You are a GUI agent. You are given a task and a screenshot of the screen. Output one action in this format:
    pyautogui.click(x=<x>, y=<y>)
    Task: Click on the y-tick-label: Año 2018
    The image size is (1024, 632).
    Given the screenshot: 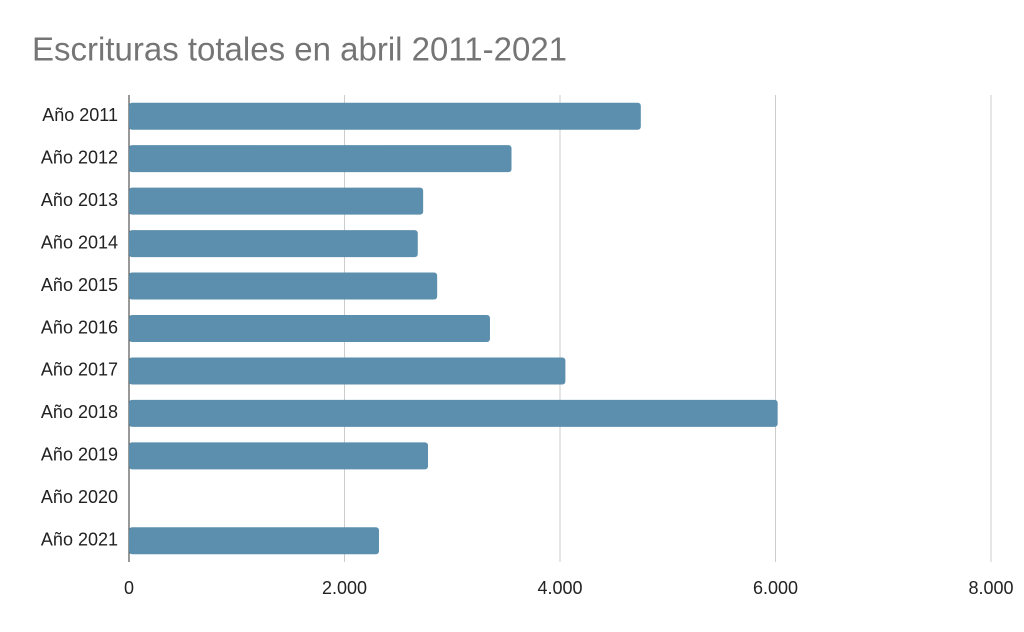 What is the action you would take?
    pyautogui.click(x=79, y=412)
    